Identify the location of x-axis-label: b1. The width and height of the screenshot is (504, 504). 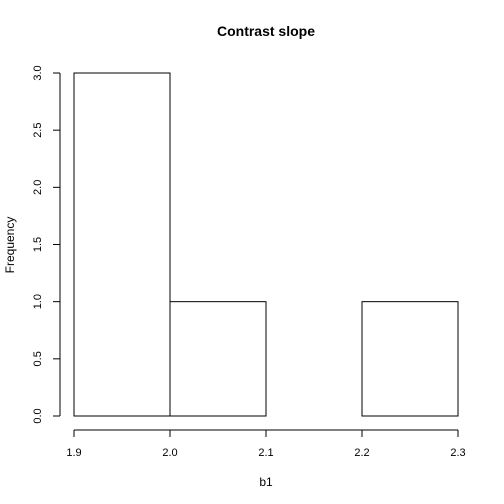
(266, 482).